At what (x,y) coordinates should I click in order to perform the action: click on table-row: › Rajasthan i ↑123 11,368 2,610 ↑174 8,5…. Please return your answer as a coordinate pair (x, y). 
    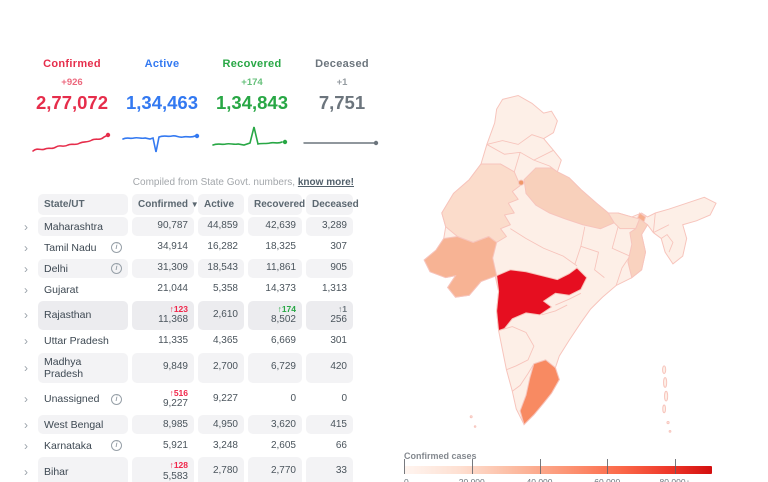
    Looking at the image, I should click on (192, 315).